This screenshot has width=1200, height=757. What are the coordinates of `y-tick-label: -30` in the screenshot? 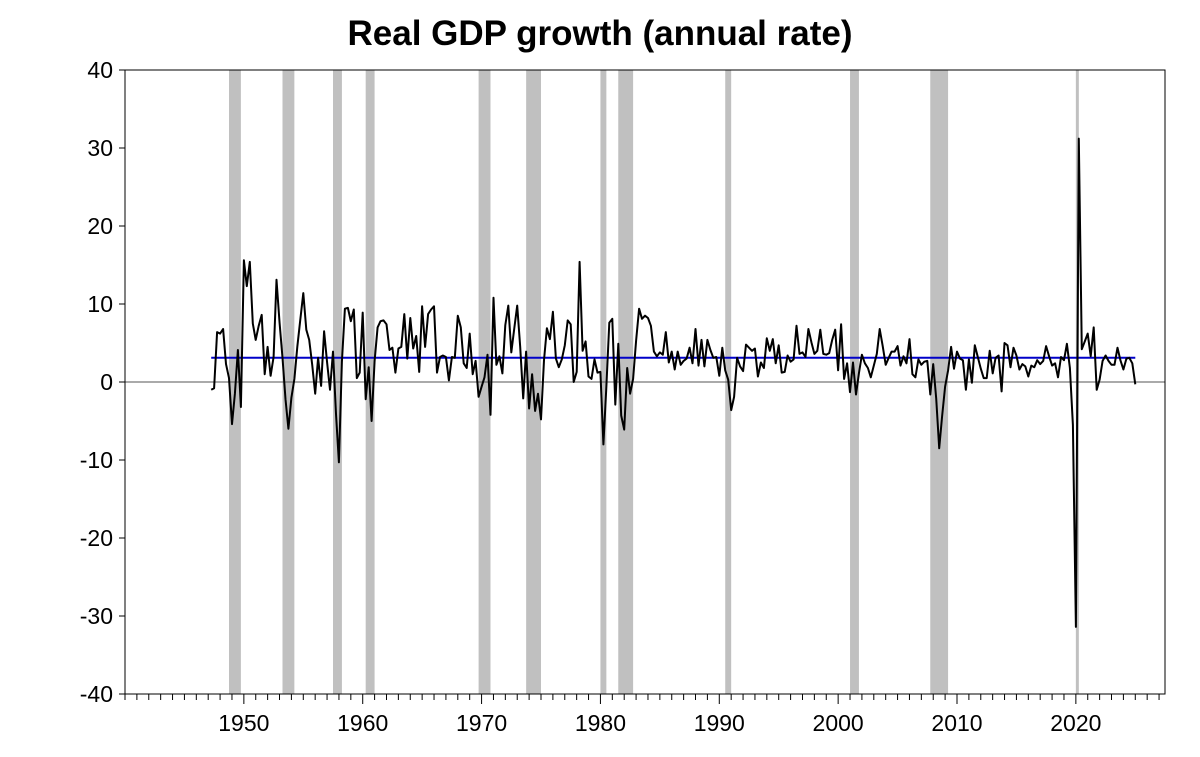 It's located at (96, 616).